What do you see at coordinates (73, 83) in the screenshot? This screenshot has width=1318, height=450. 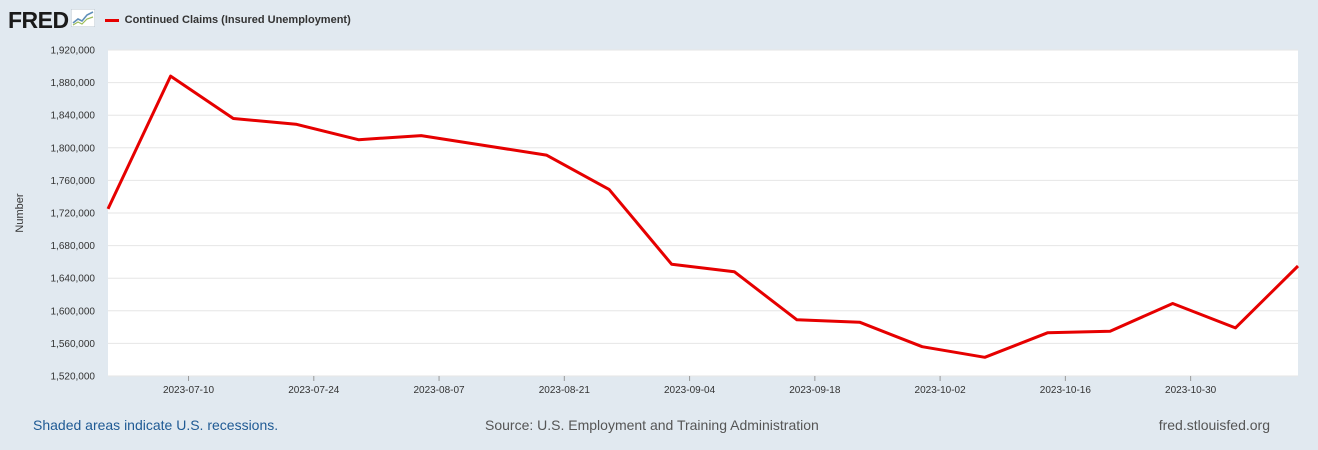 I see `y-tick-label: 1,880,000` at bounding box center [73, 83].